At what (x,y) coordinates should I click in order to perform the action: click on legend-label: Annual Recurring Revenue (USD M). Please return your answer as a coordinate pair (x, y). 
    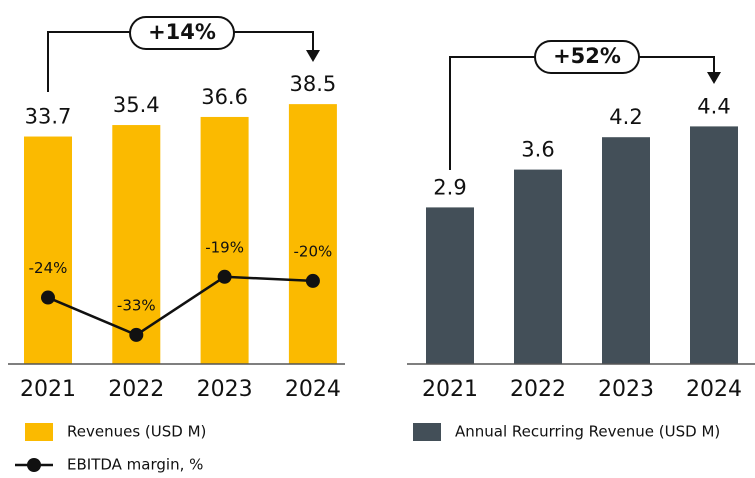
    Looking at the image, I should click on (587, 432).